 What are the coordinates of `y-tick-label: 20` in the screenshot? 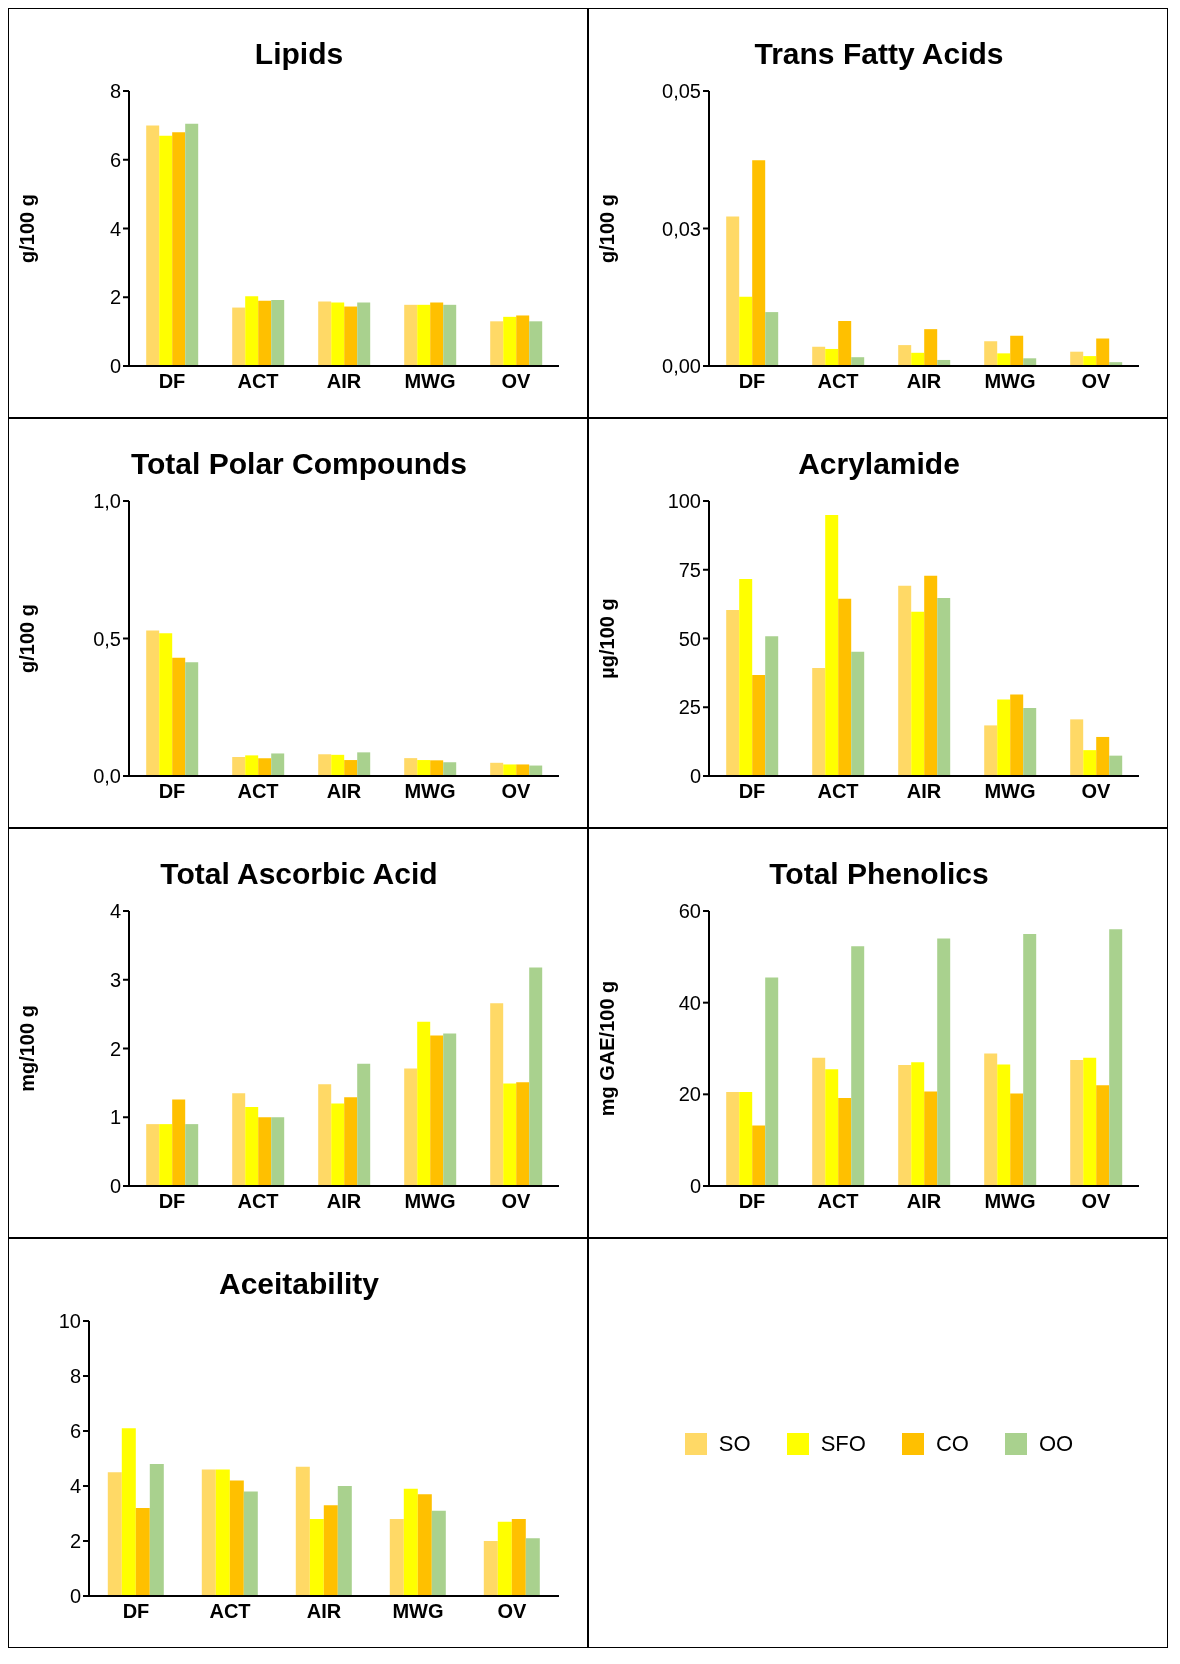 It's located at (689, 1094).